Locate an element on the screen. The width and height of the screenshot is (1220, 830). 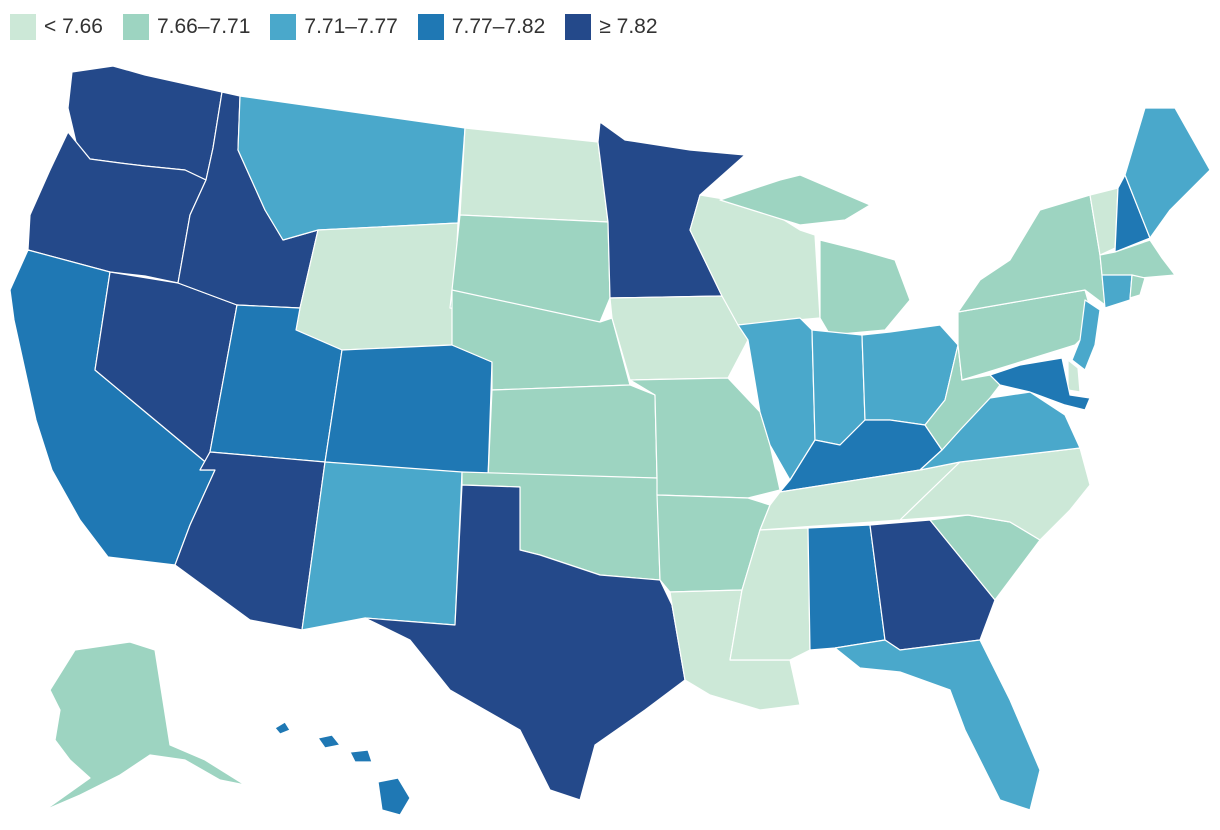
legend-item-bin-3: 7.71–7.77 is located at coordinates (334, 27).